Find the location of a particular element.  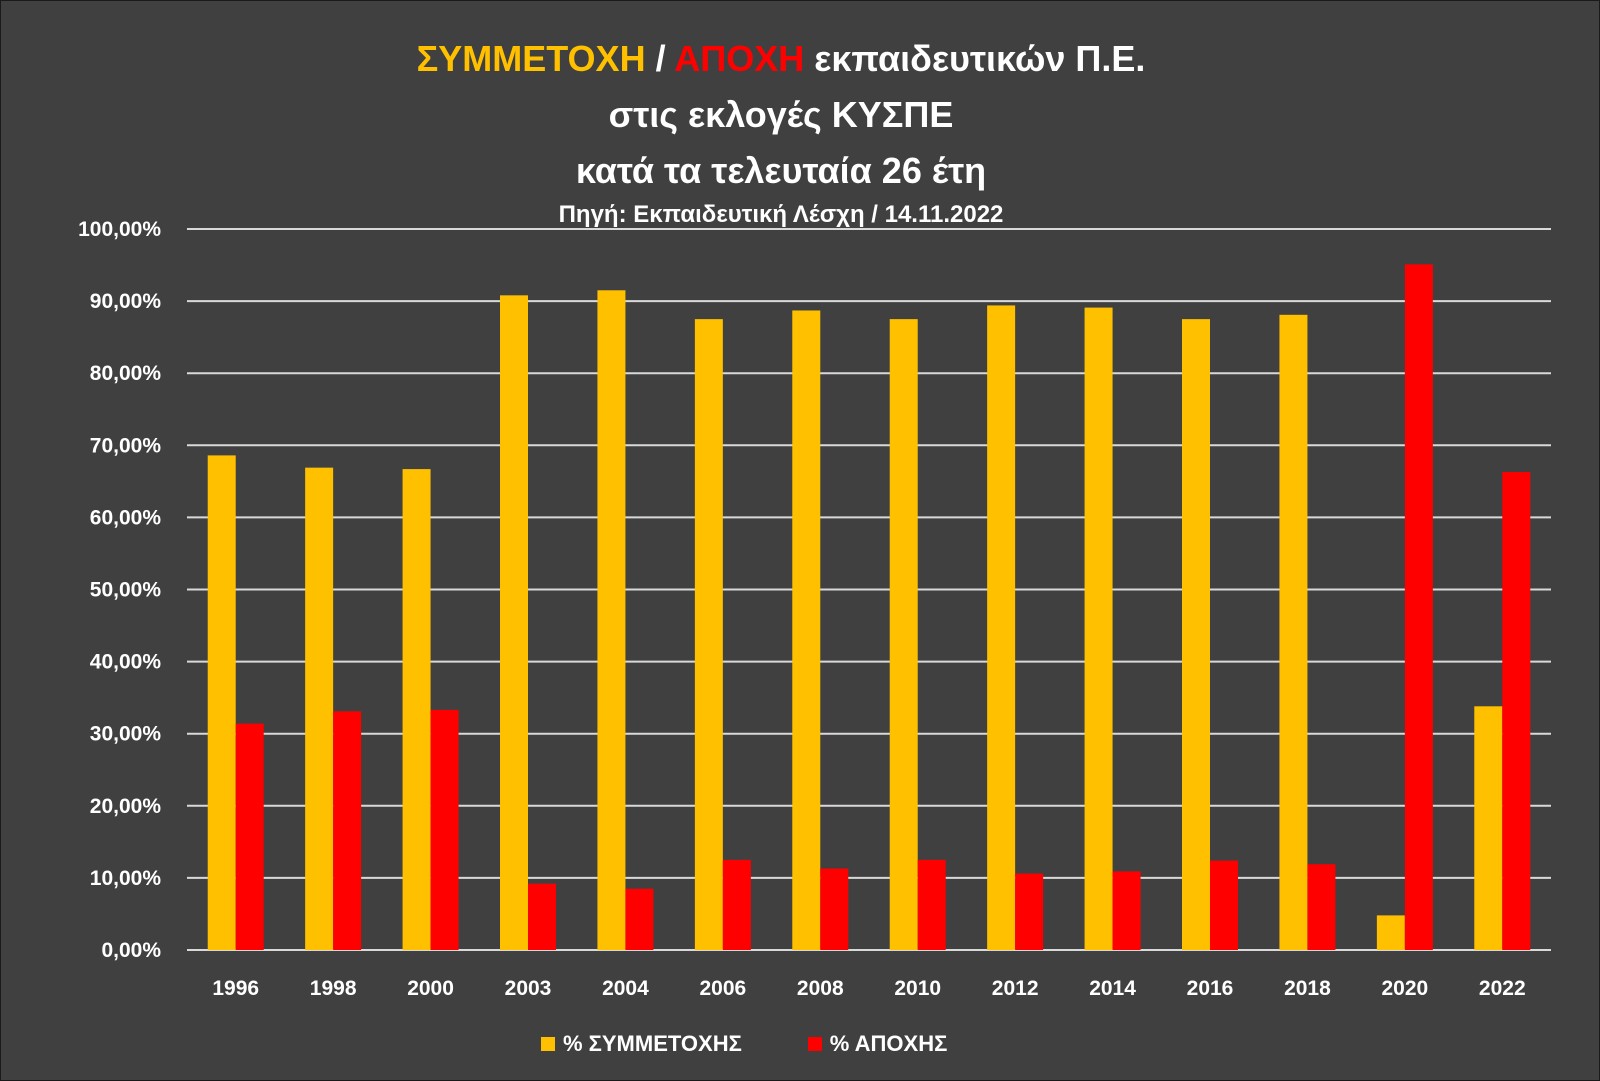

x-tick-label: 2008 is located at coordinates (820, 988).